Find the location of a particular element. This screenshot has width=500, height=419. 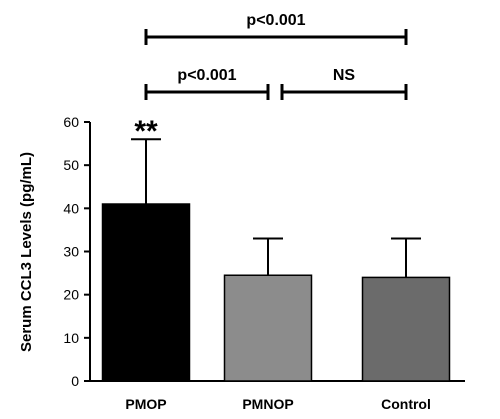

significance-stars: ** is located at coordinates (146, 131).